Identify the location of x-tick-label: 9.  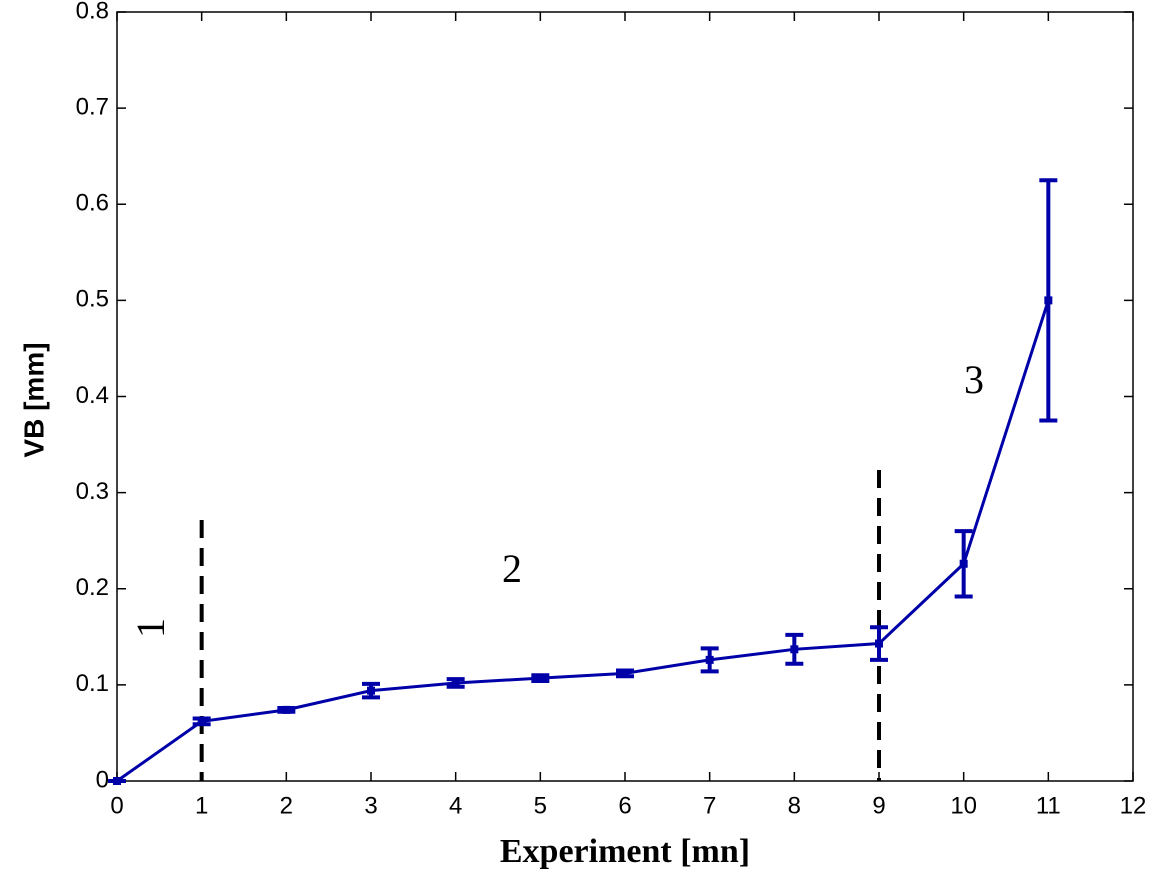
(878, 805).